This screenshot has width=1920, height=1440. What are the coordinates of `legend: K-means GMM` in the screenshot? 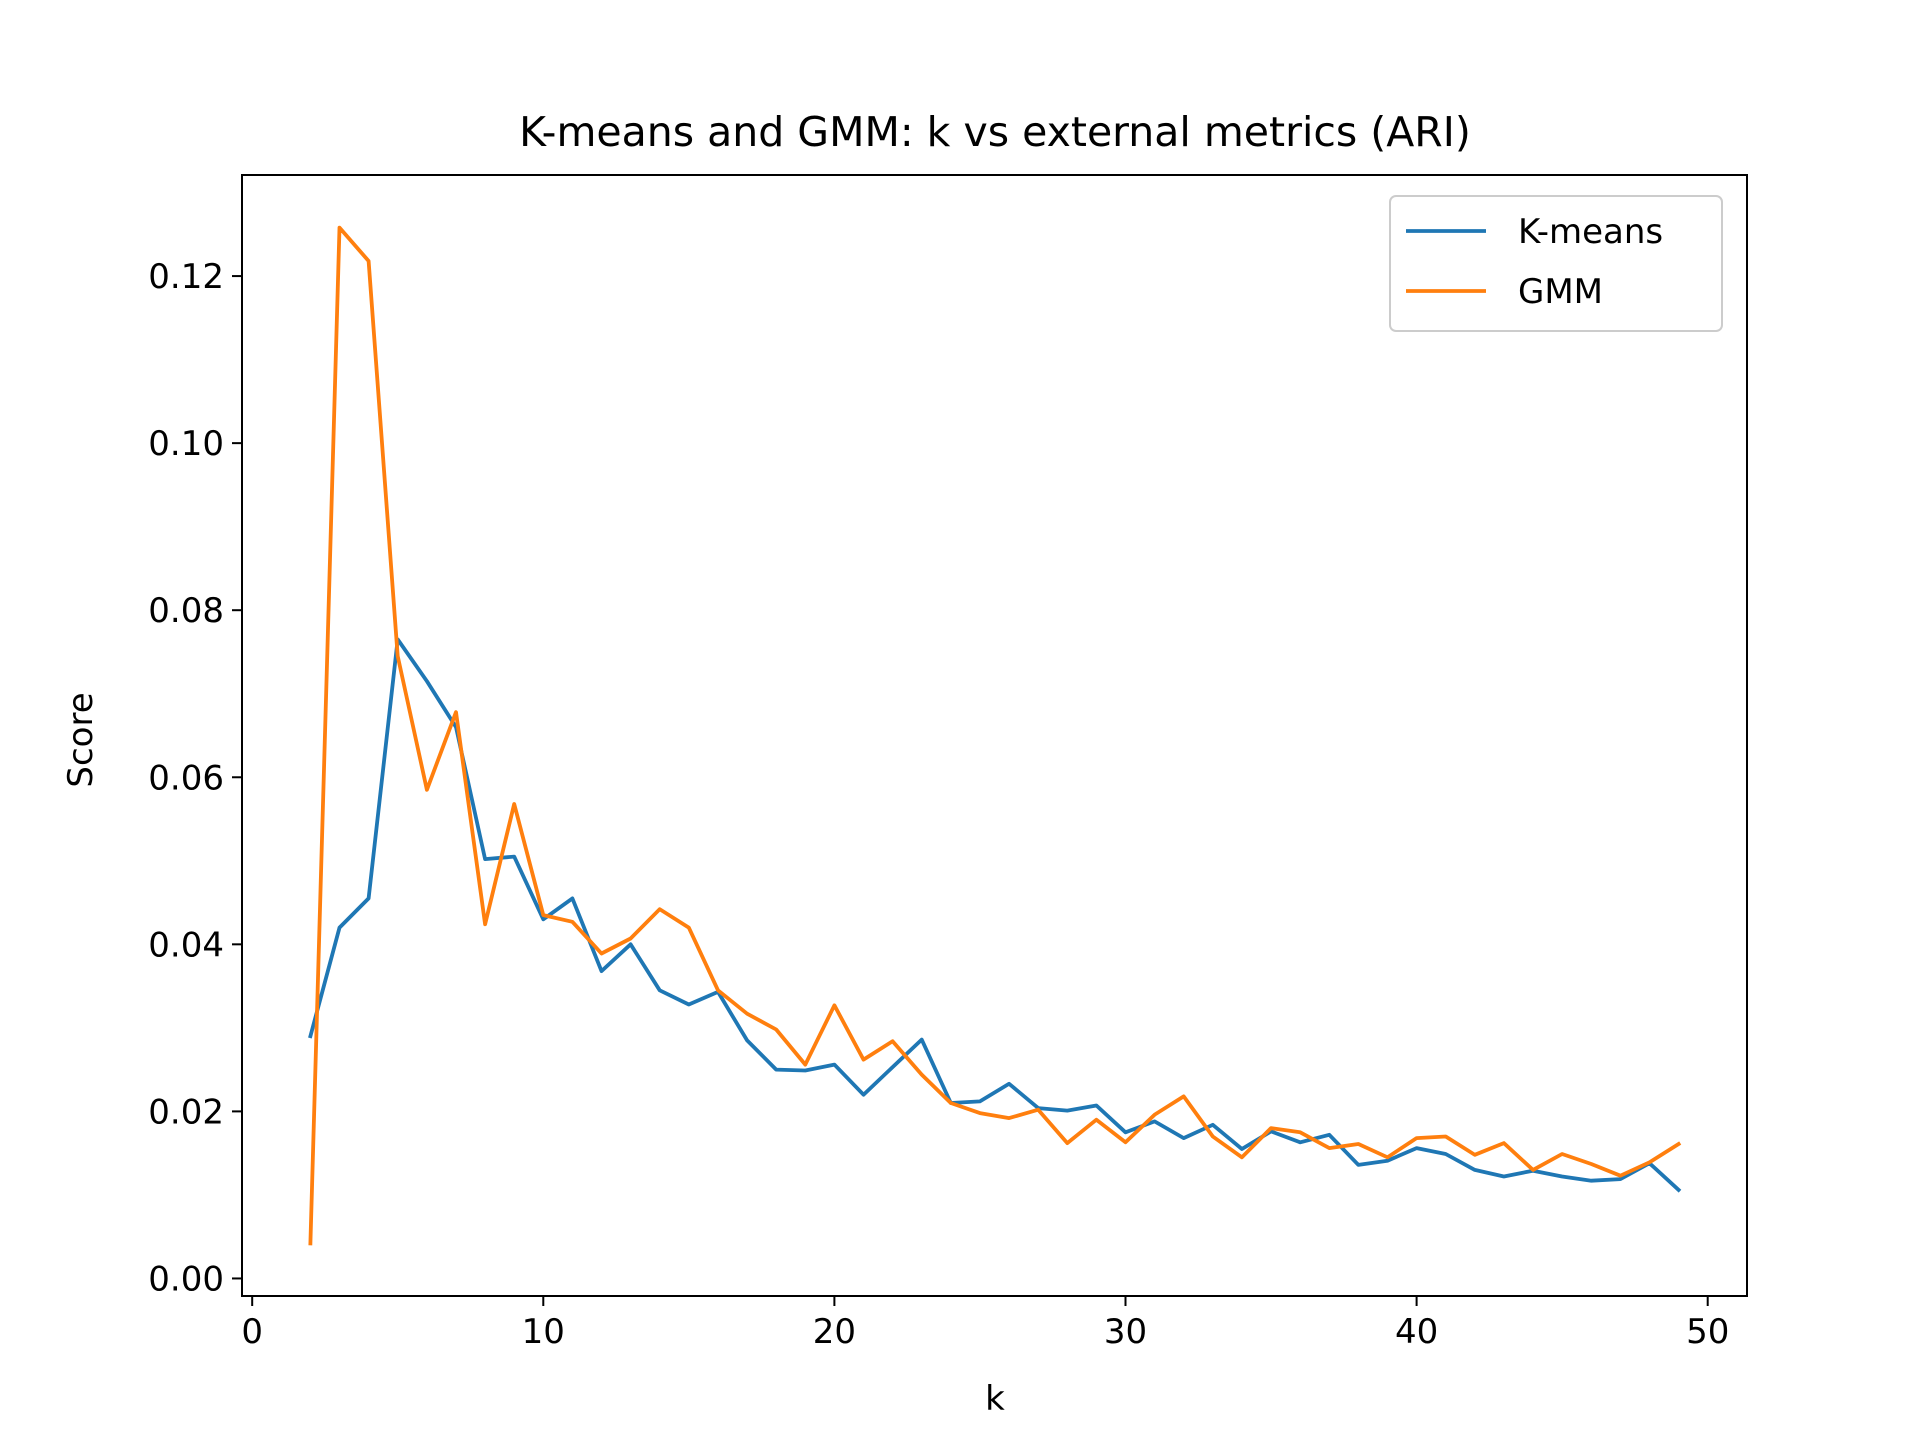 It's located at (1556, 263).